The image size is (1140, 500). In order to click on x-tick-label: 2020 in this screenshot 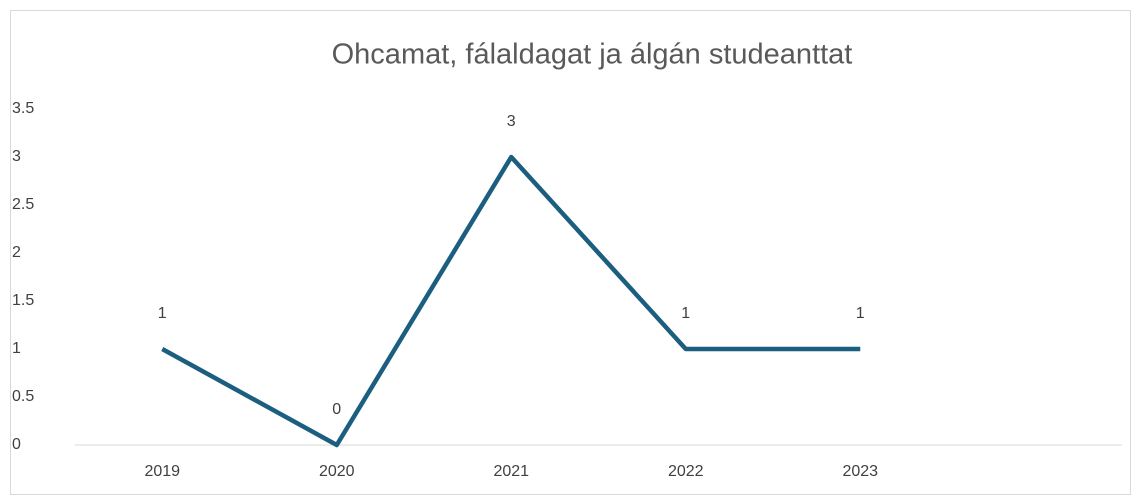, I will do `click(337, 471)`.